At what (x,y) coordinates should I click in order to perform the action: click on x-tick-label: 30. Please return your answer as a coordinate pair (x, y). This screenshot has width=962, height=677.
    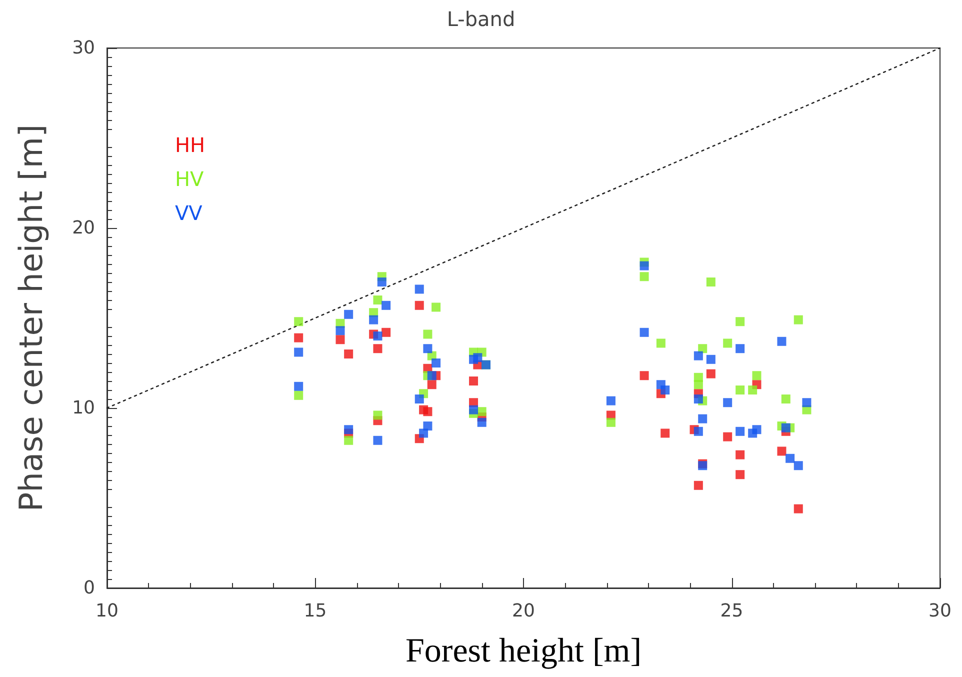
    Looking at the image, I should click on (940, 611).